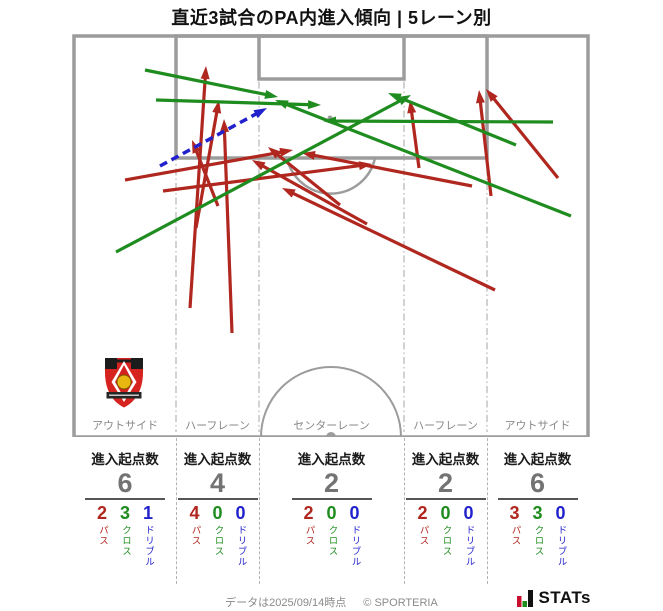 The height and width of the screenshot is (611, 663). What do you see at coordinates (331, 18) in the screenshot?
I see `chart-title: 直近3試合のPA内進入傾向 | 5レーン別` at bounding box center [331, 18].